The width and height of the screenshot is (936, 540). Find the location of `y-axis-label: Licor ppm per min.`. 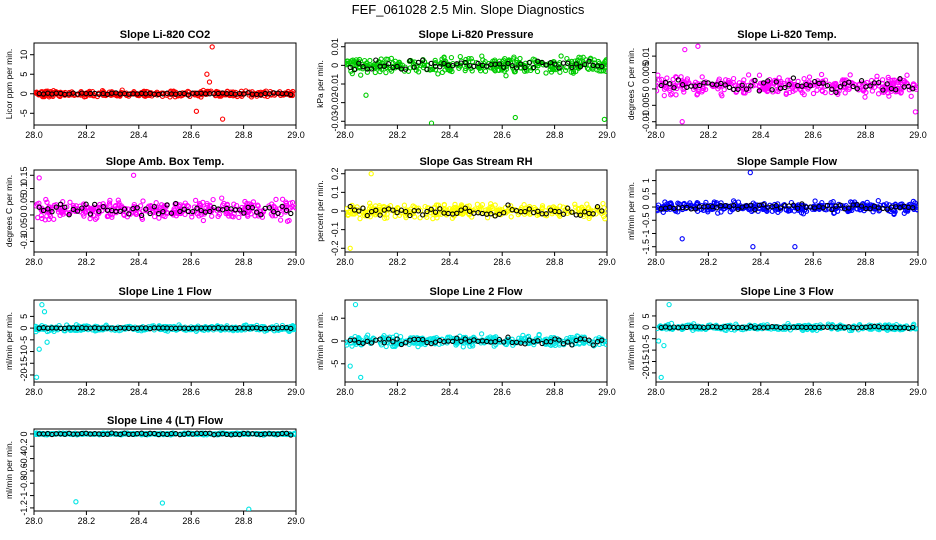

y-axis-label: Licor ppm per min. is located at coordinates (9, 84).